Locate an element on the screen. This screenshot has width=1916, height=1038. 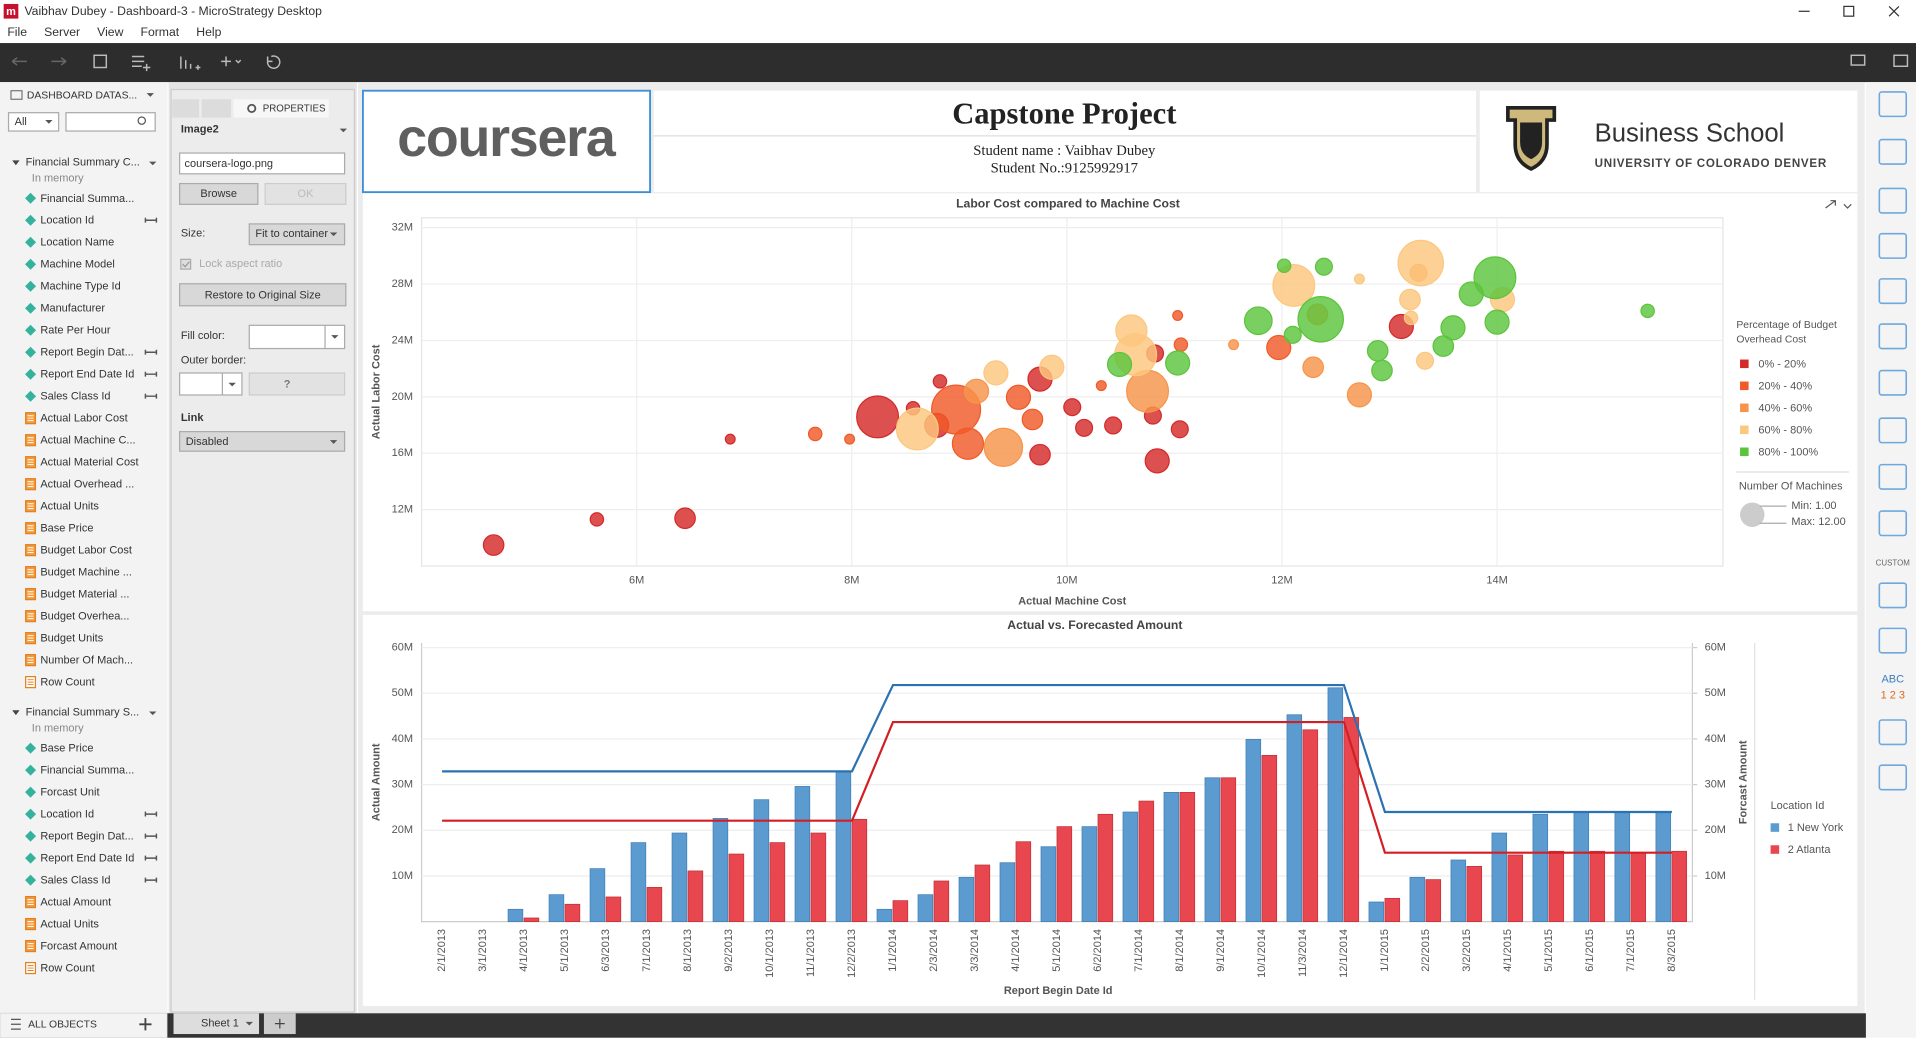
refresh is located at coordinates (273, 62).